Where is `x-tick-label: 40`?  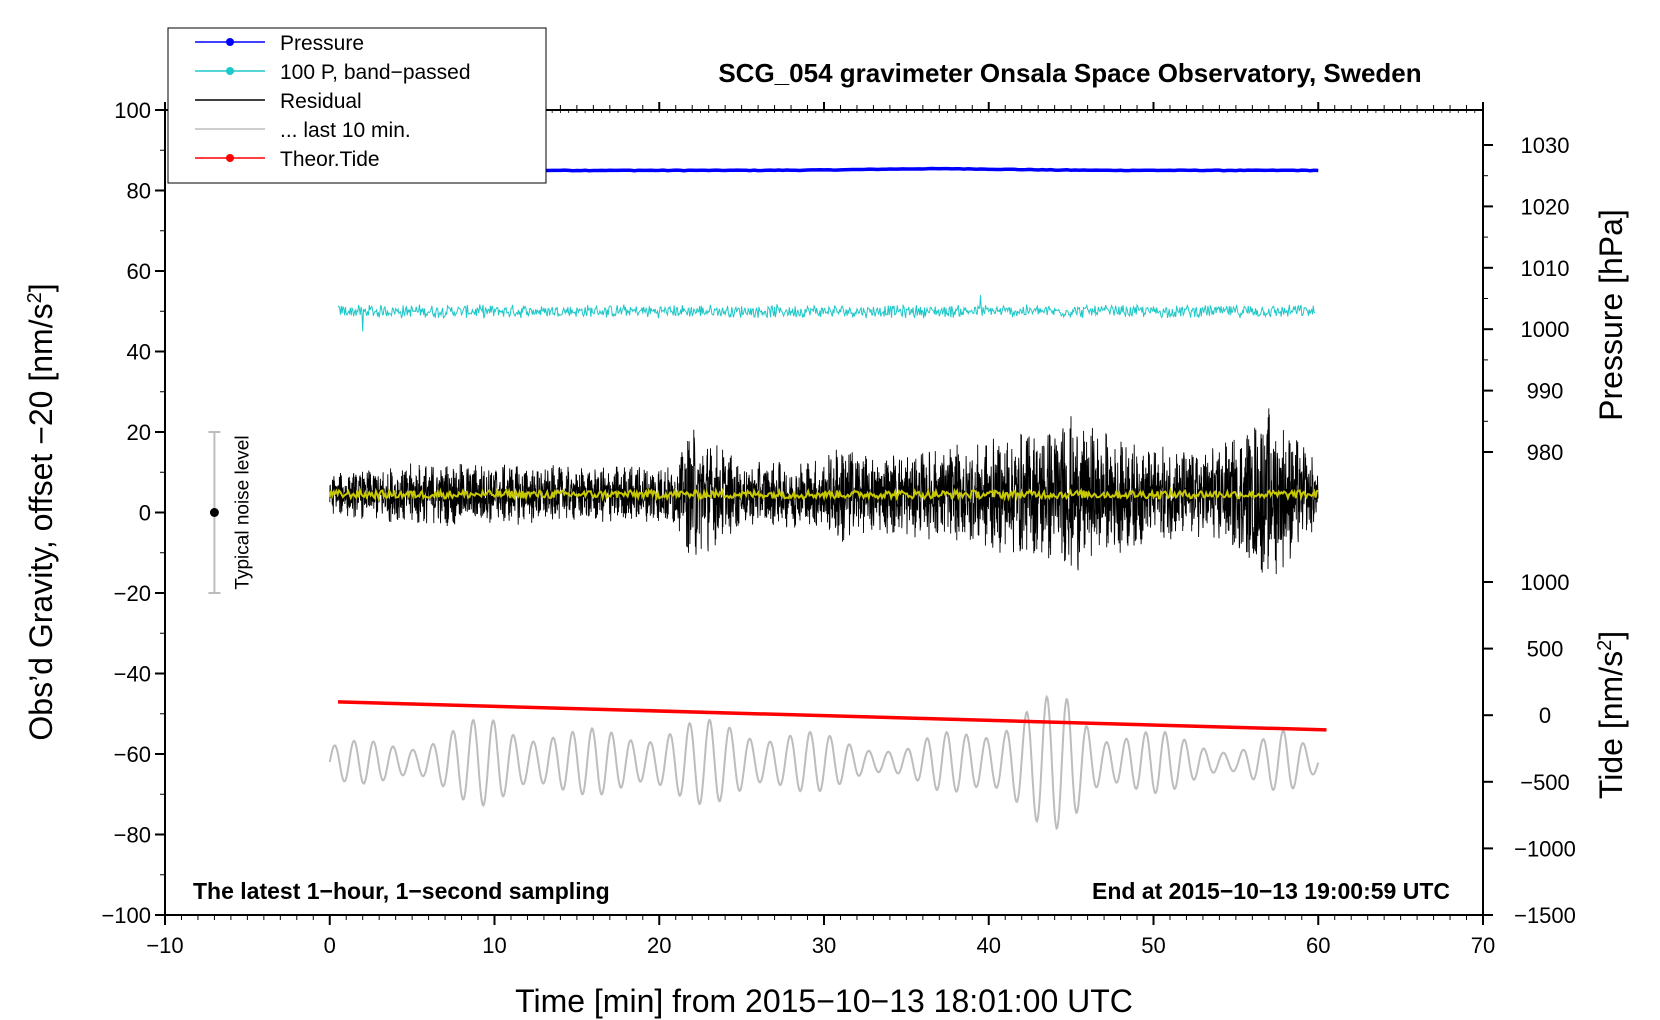 x-tick-label: 40 is located at coordinates (989, 945).